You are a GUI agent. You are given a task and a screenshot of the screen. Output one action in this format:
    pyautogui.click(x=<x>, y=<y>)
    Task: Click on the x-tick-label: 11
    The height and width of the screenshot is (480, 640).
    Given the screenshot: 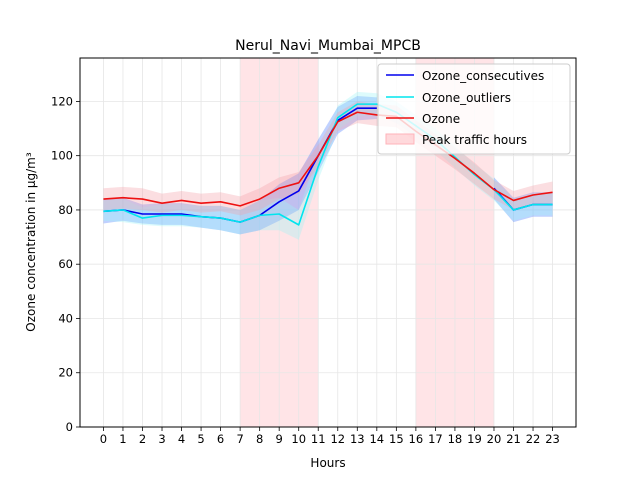 What is the action you would take?
    pyautogui.click(x=318, y=439)
    